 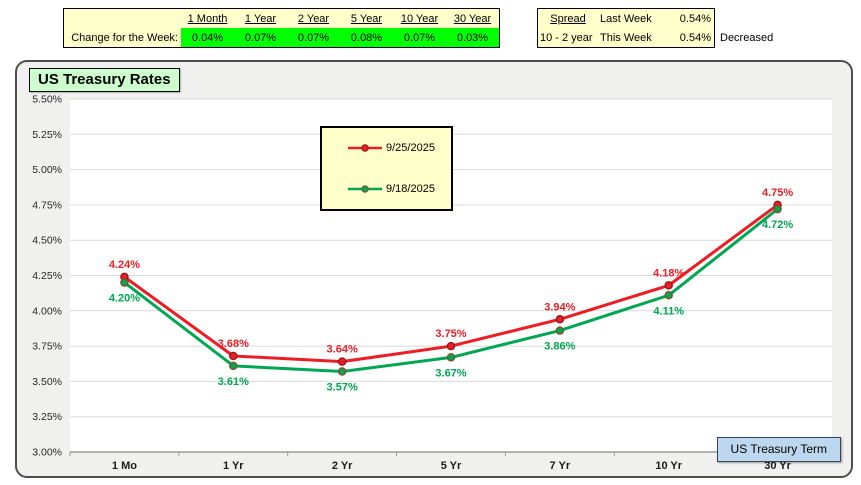 I want to click on x-category-label: 1 Yr, so click(x=233, y=466).